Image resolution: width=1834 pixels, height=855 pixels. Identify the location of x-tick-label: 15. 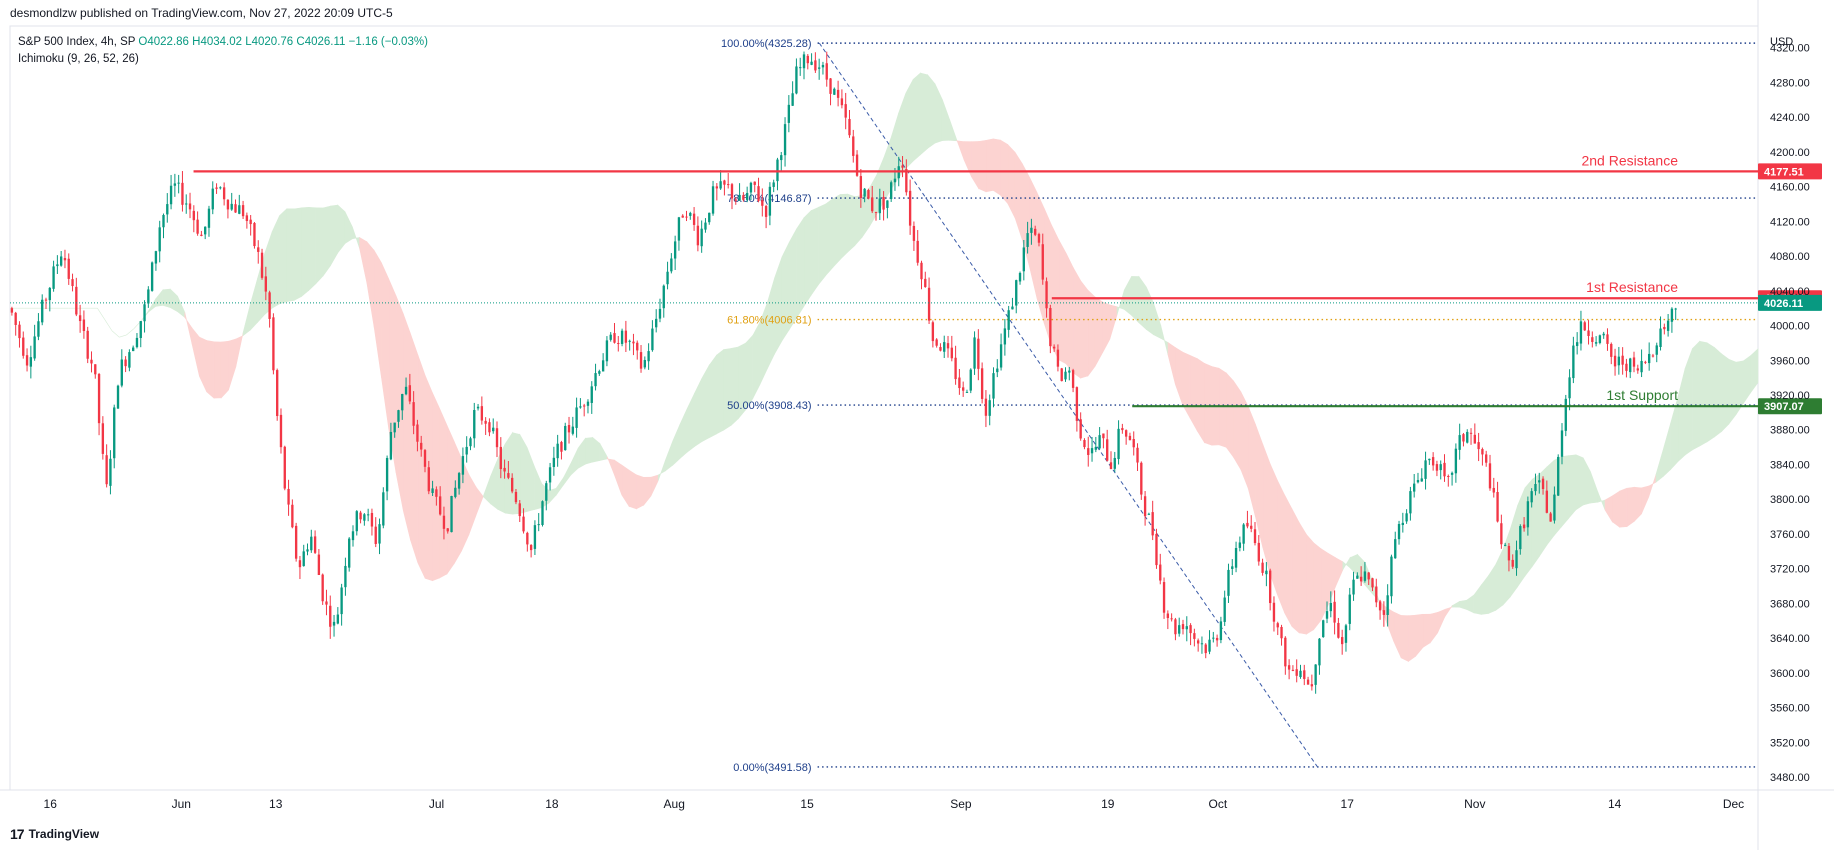
(807, 804).